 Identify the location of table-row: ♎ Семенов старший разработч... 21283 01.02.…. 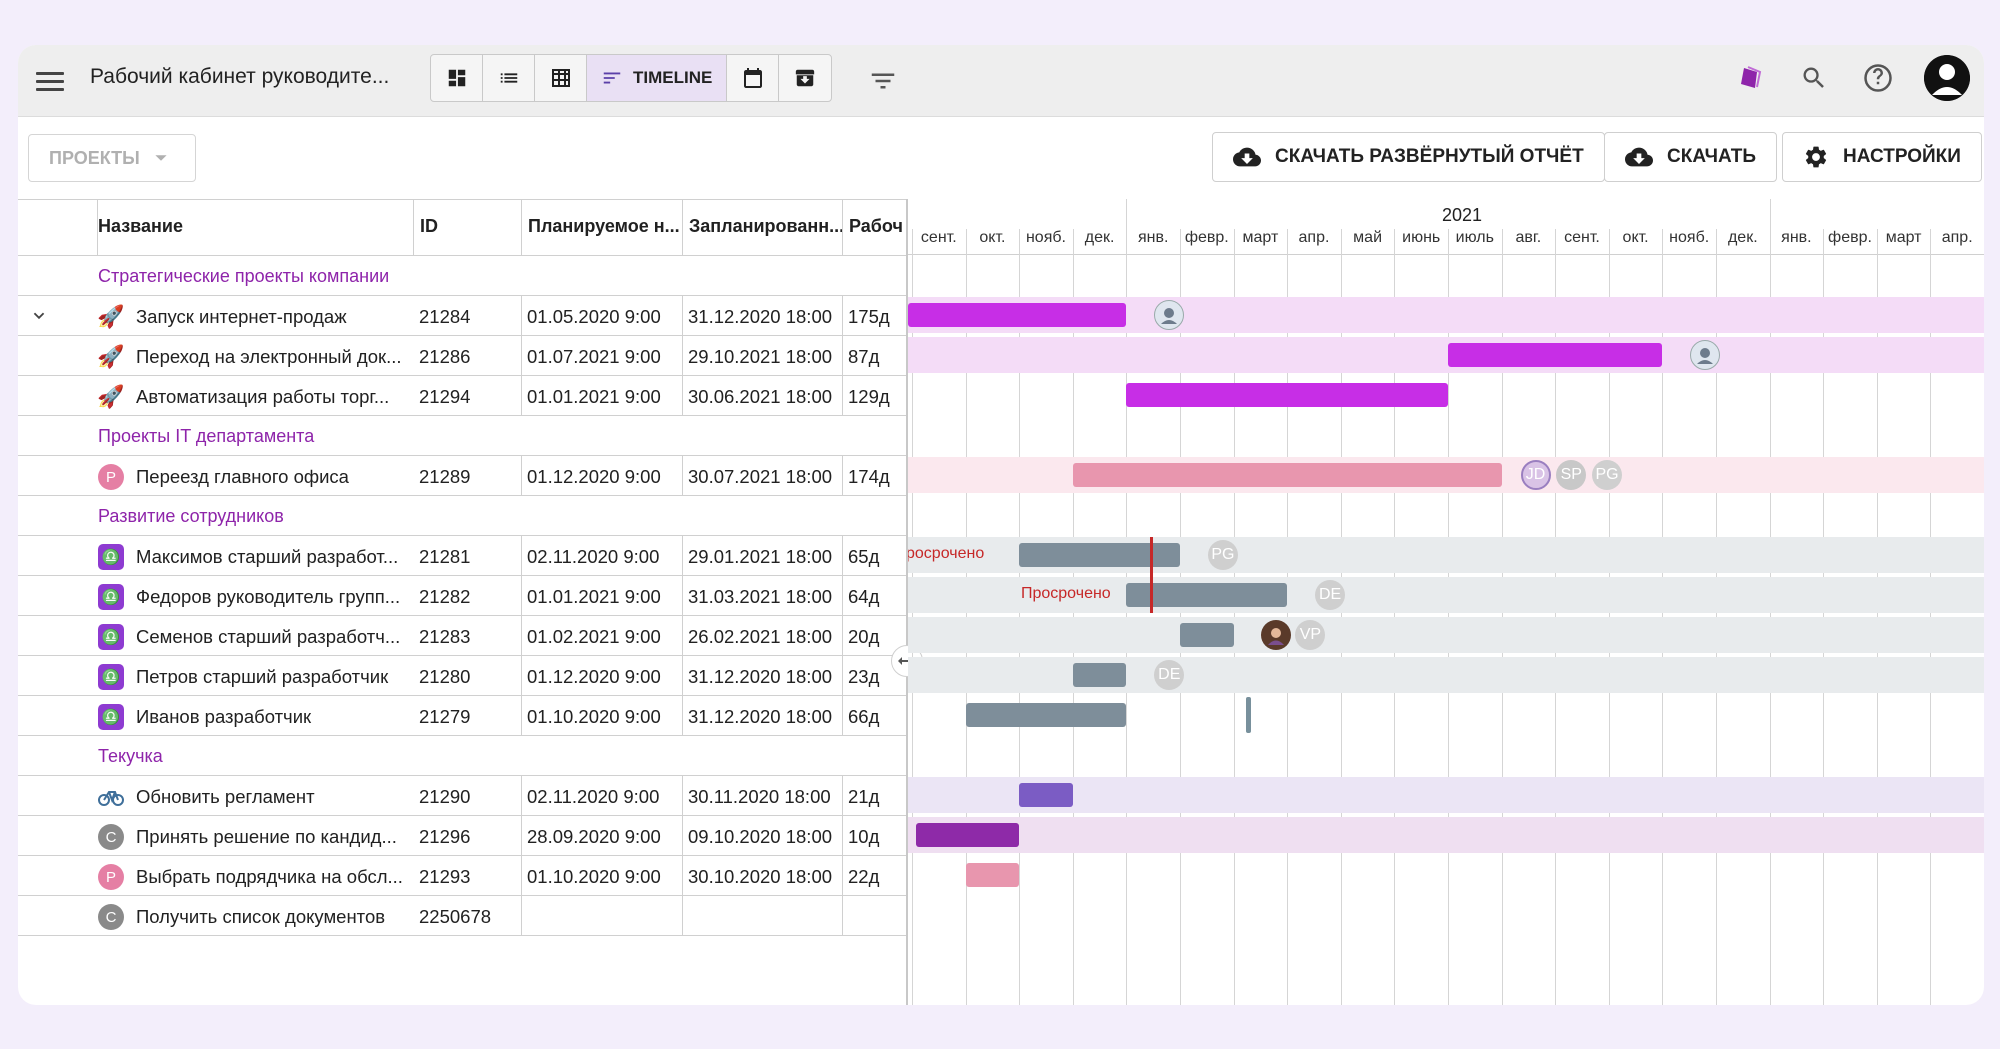
(462, 636).